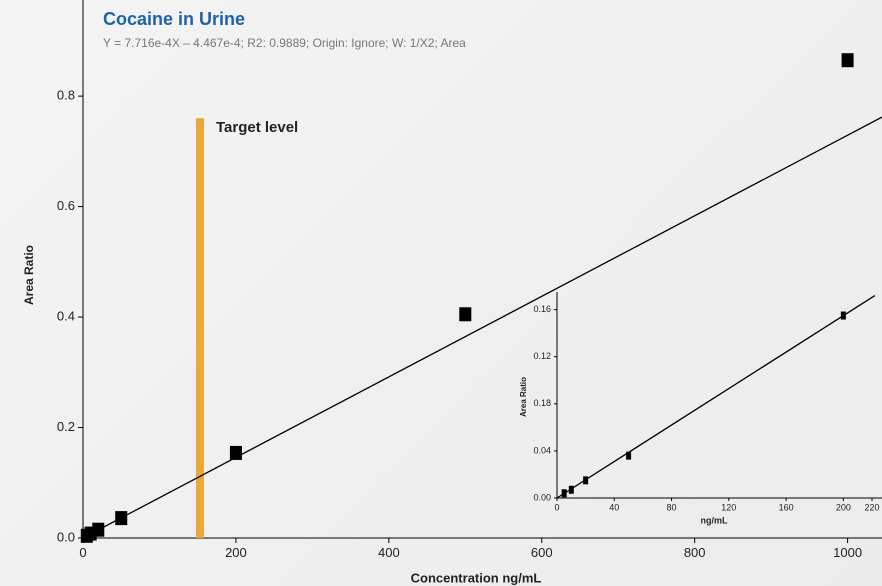  What do you see at coordinates (672, 508) in the screenshot?
I see `inset-x-tick-label: 80` at bounding box center [672, 508].